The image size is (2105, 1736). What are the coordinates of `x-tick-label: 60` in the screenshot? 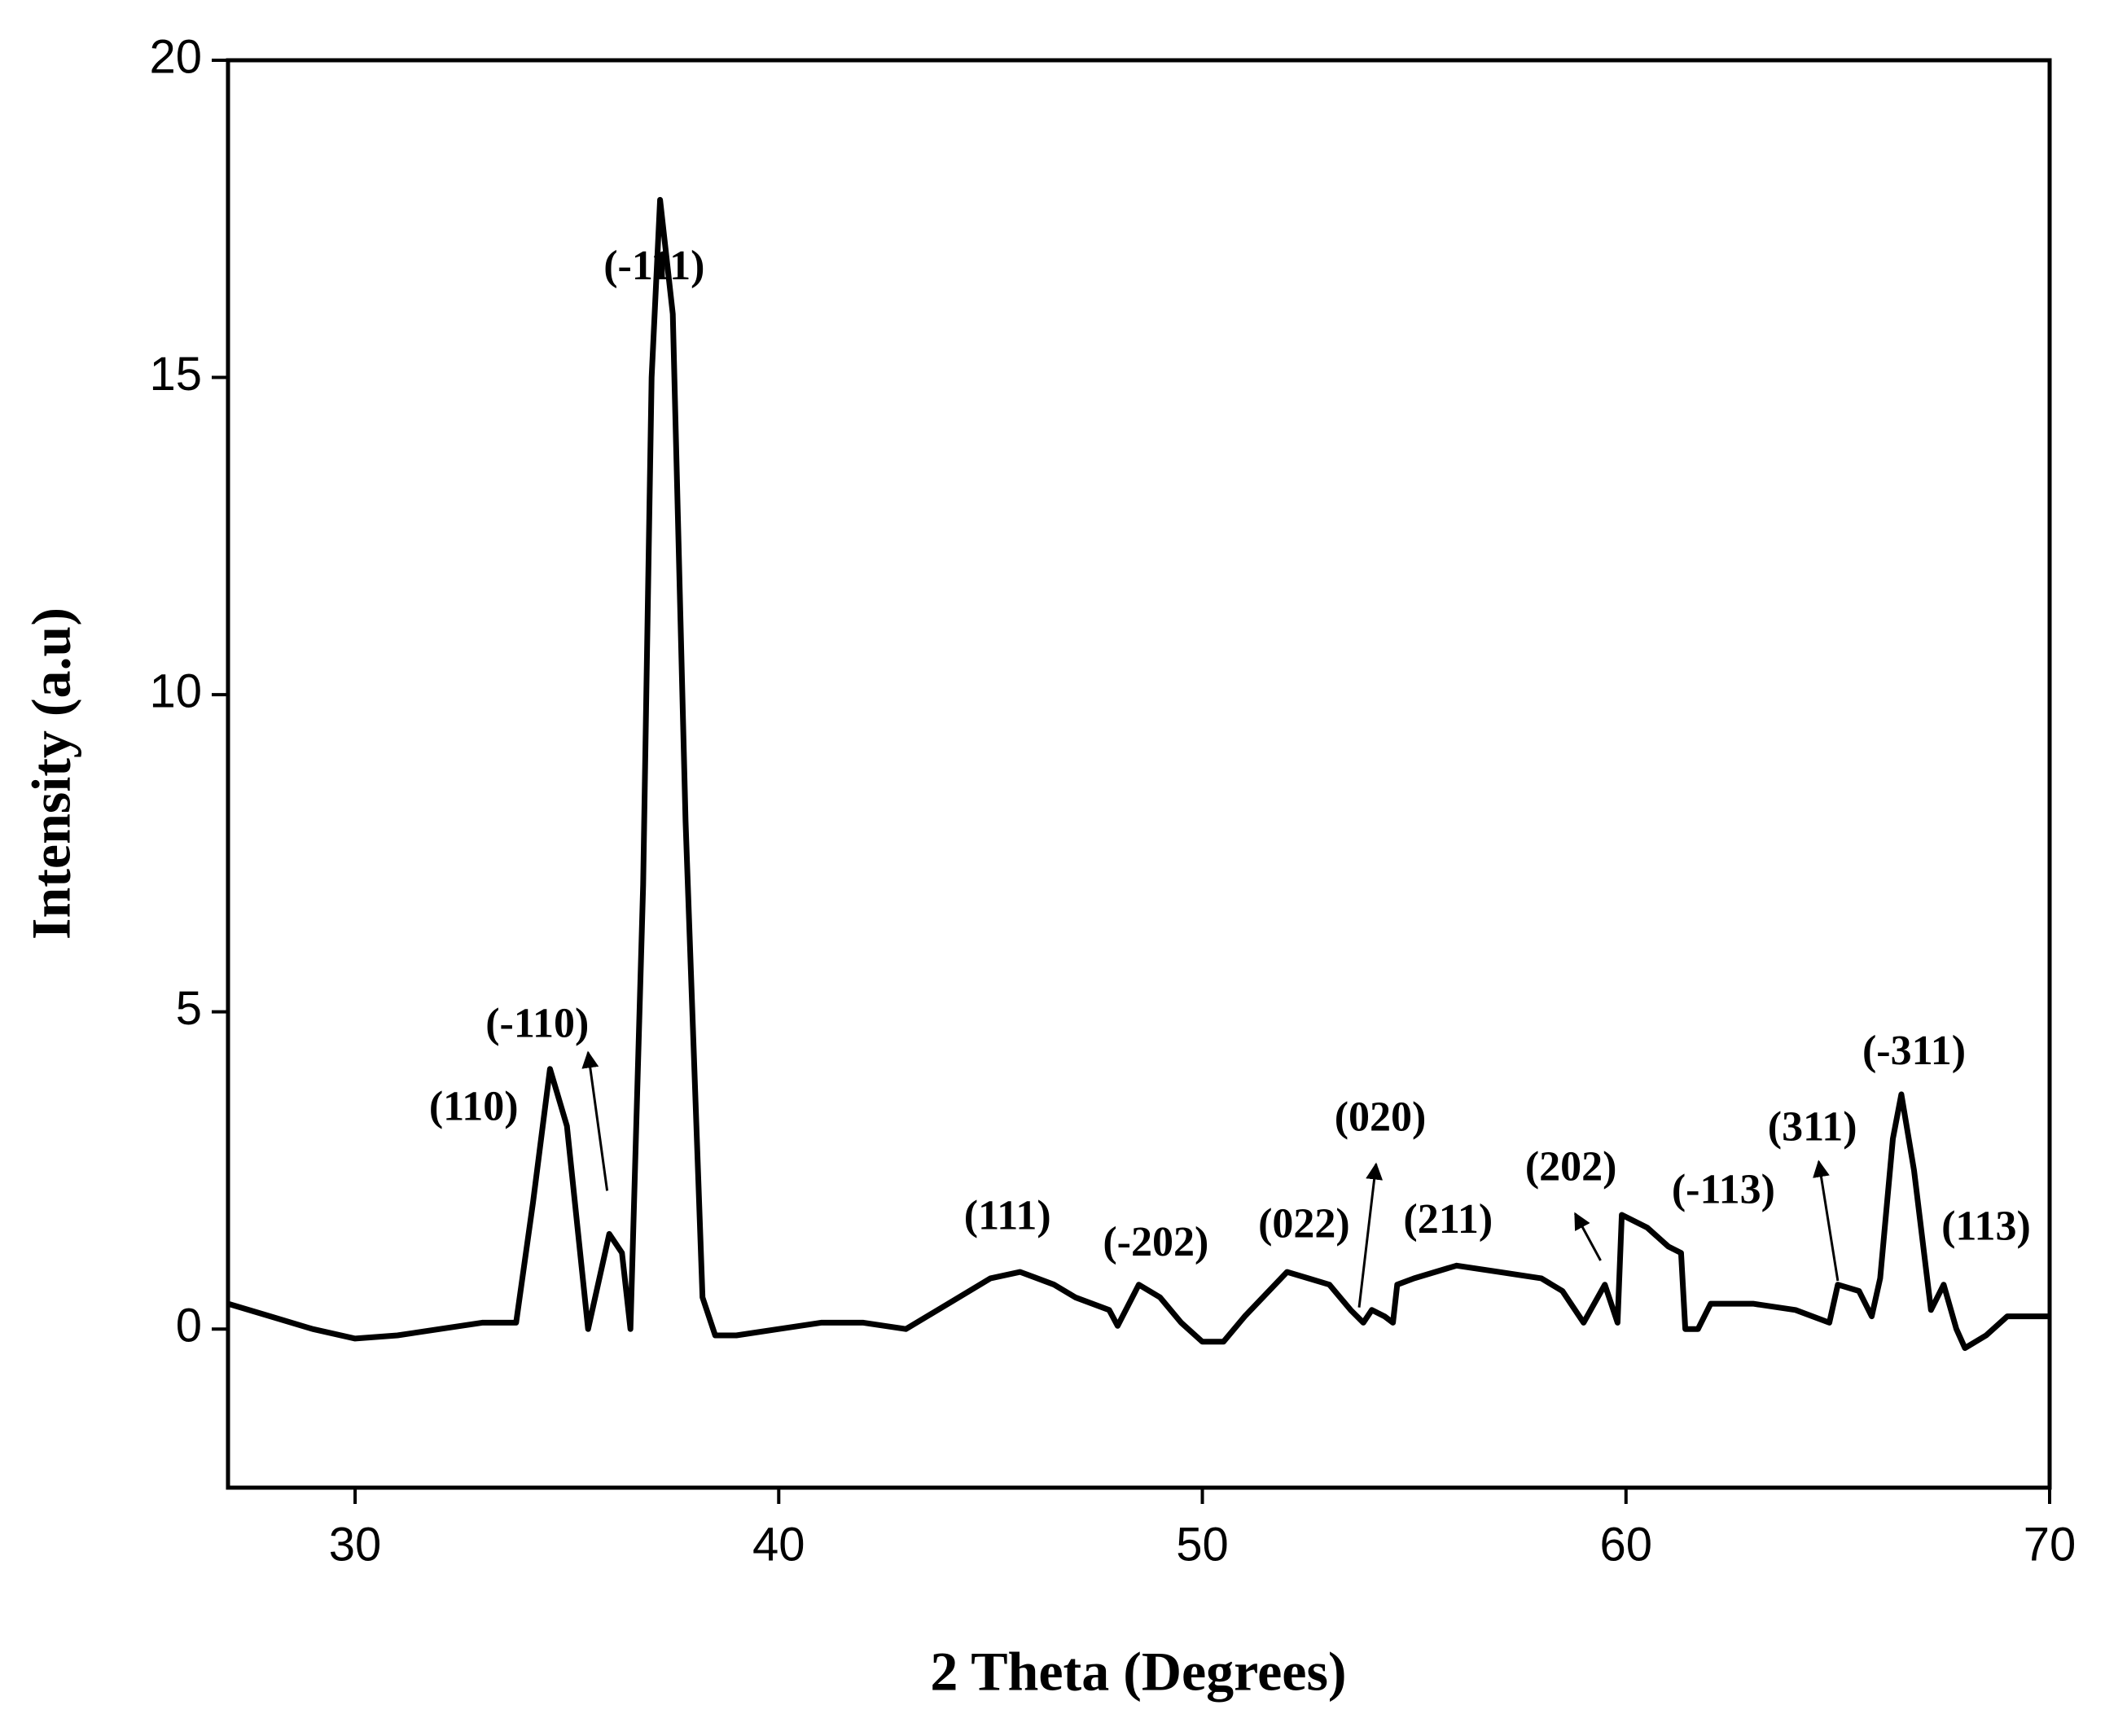 It's located at (1626, 1544).